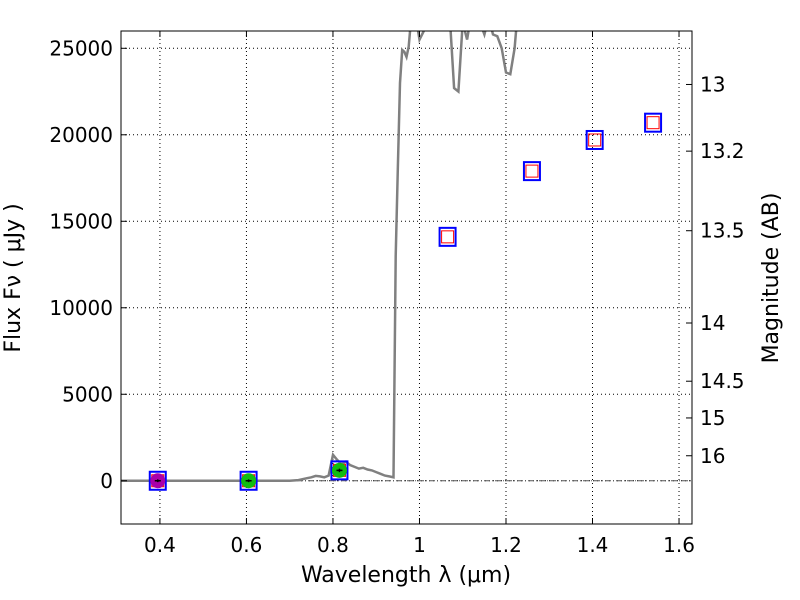  What do you see at coordinates (722, 381) in the screenshot?
I see `magnitude-tick-label: 14.5` at bounding box center [722, 381].